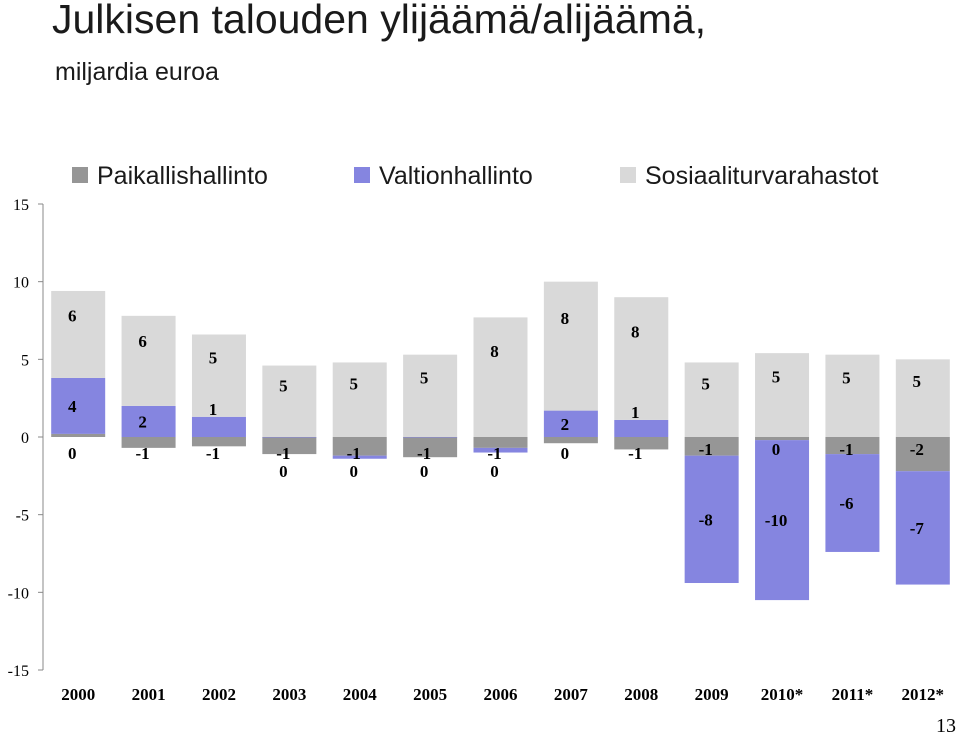 The image size is (960, 738). What do you see at coordinates (289, 694) in the screenshot?
I see `x-tick-label: 2003` at bounding box center [289, 694].